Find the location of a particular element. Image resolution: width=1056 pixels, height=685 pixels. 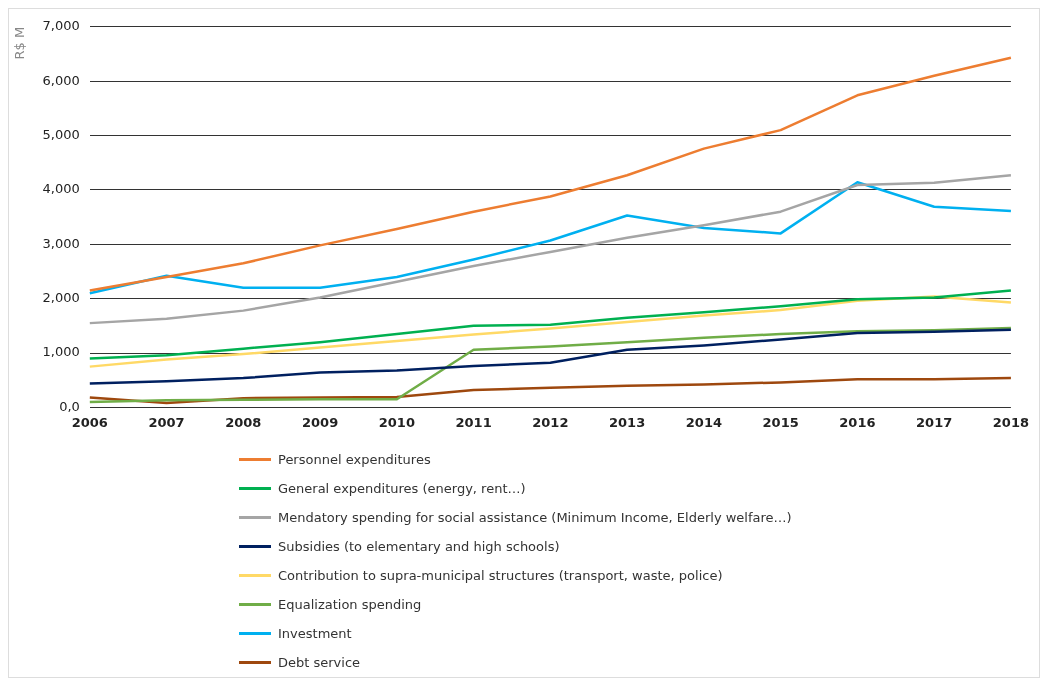

x-tick-label: 2010 is located at coordinates (396, 422).